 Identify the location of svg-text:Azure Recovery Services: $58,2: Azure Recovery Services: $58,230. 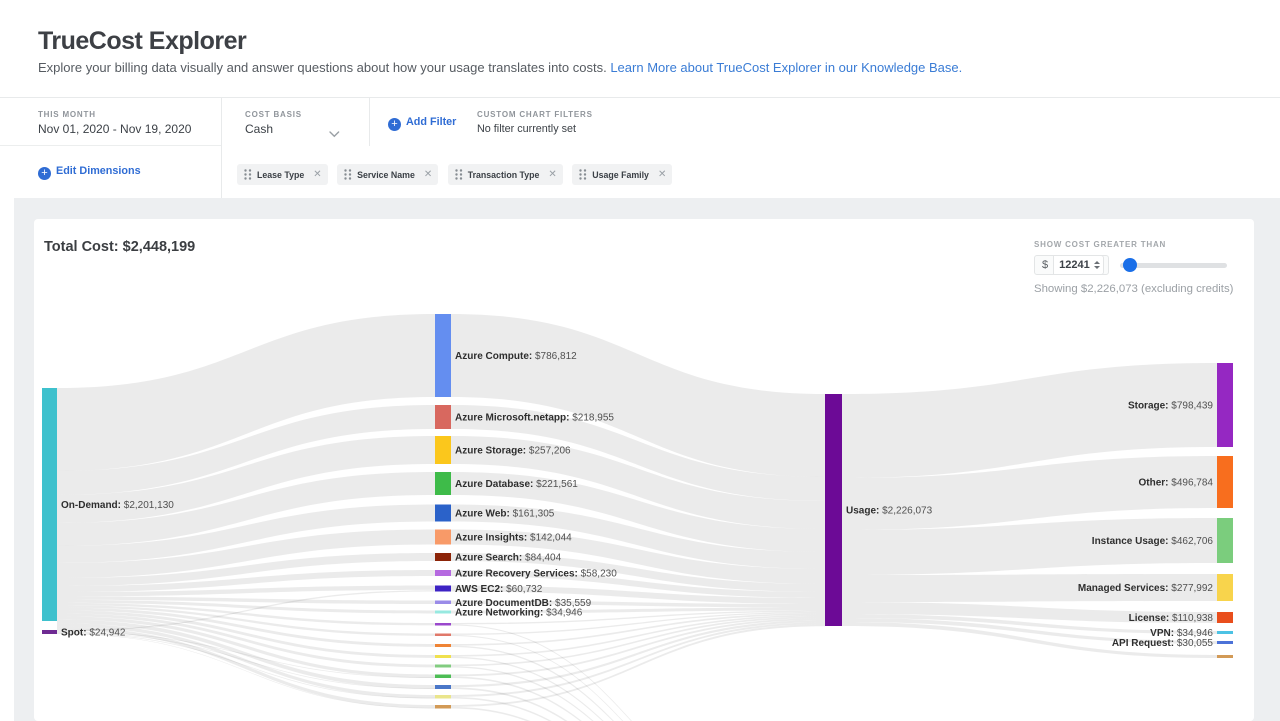
(536, 574).